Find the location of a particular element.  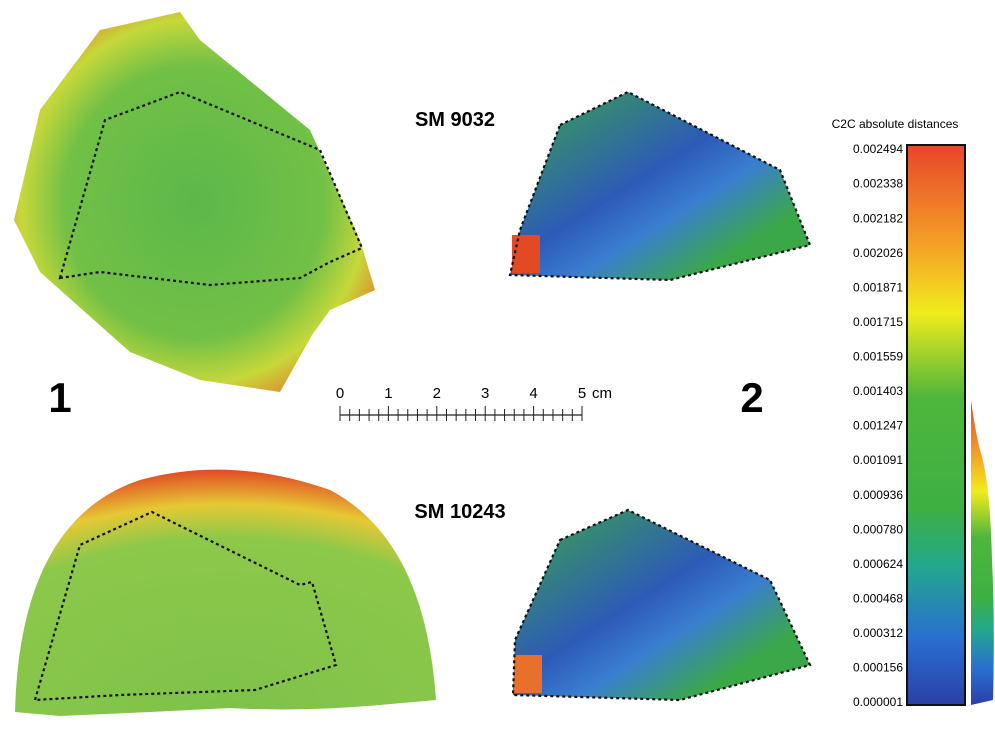

colorbar-tick-label: 0.002182 is located at coordinates (878, 218).